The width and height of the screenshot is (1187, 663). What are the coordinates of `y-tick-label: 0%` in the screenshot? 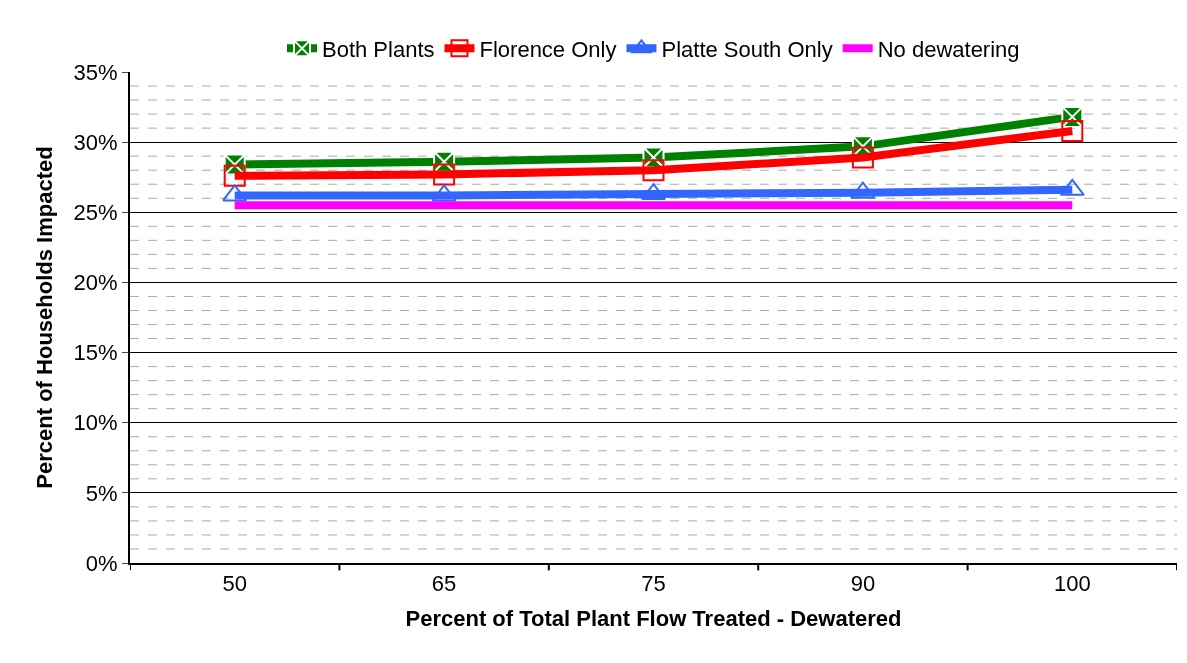 It's located at (101, 563).